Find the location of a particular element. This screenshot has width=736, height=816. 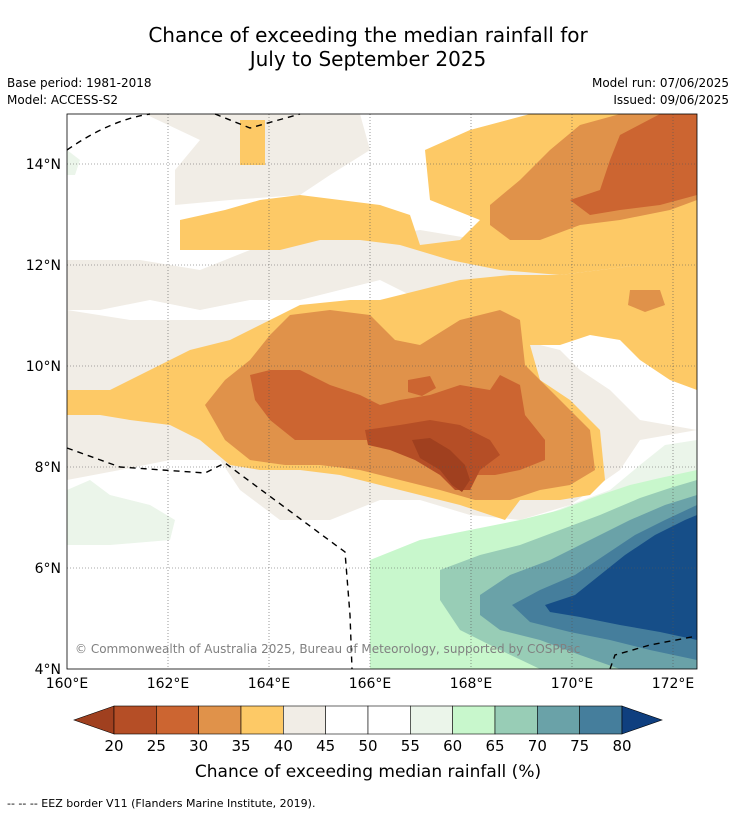

colorbar-extension-low is located at coordinates (94, 720).